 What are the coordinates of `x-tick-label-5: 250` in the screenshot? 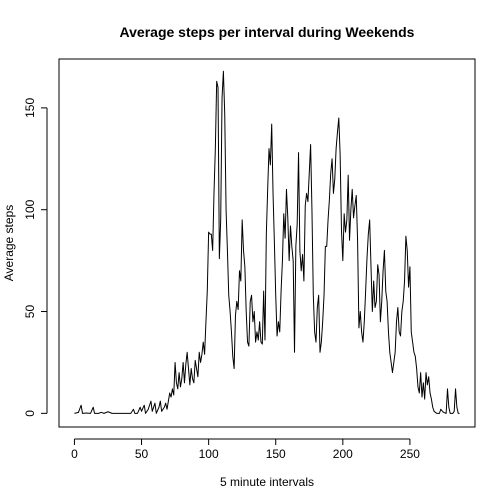 It's located at (410, 454).